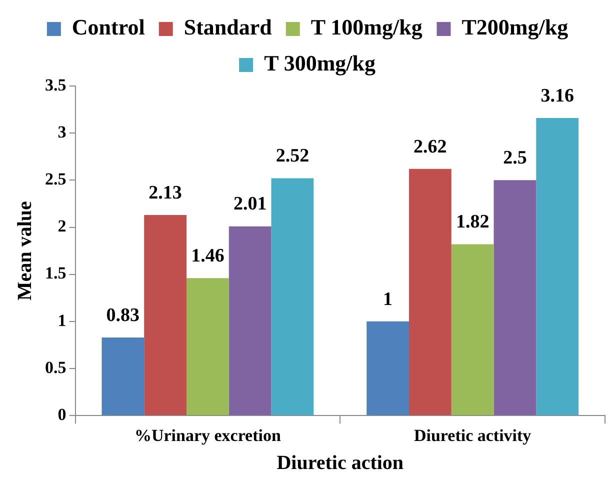 This screenshot has width=615, height=482. What do you see at coordinates (55, 179) in the screenshot?
I see `y-tick-label: 2.5` at bounding box center [55, 179].